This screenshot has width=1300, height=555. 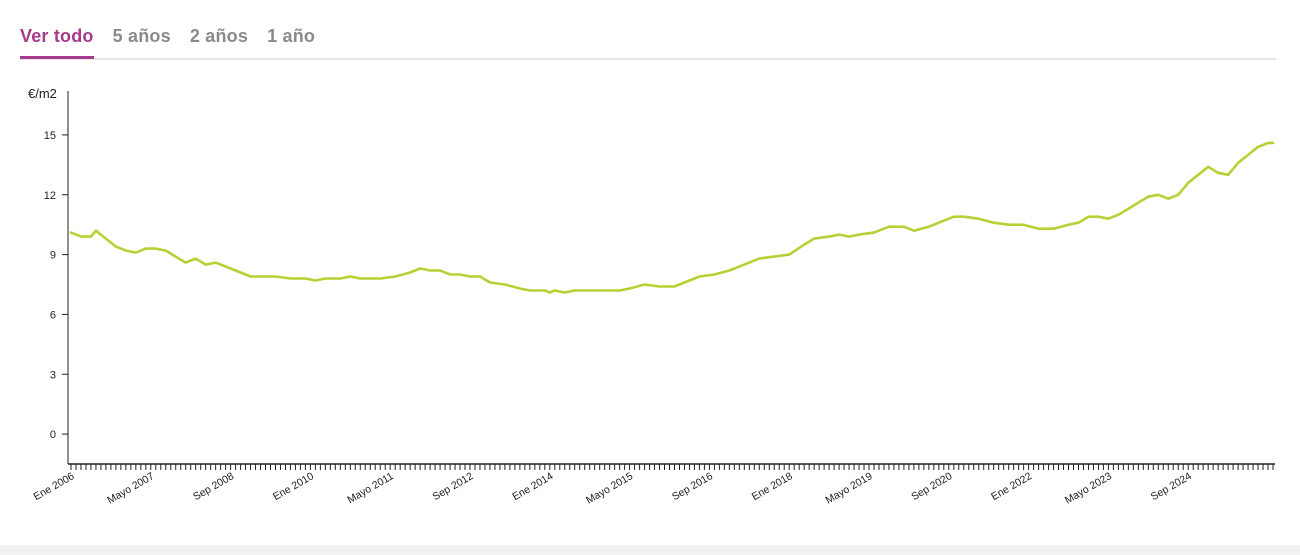 What do you see at coordinates (650, 550) in the screenshot?
I see `footer-bar` at bounding box center [650, 550].